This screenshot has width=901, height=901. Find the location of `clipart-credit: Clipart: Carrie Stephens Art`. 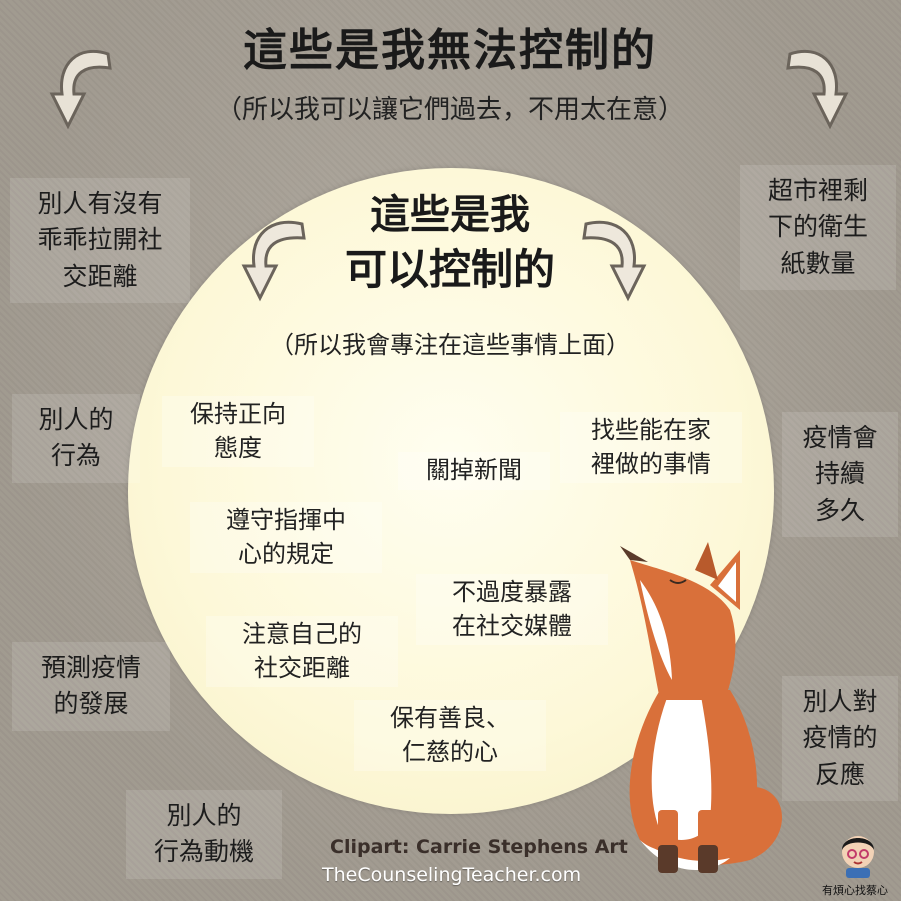

clipart-credit: Clipart: Carrie Stephens Art is located at coordinates (479, 847).